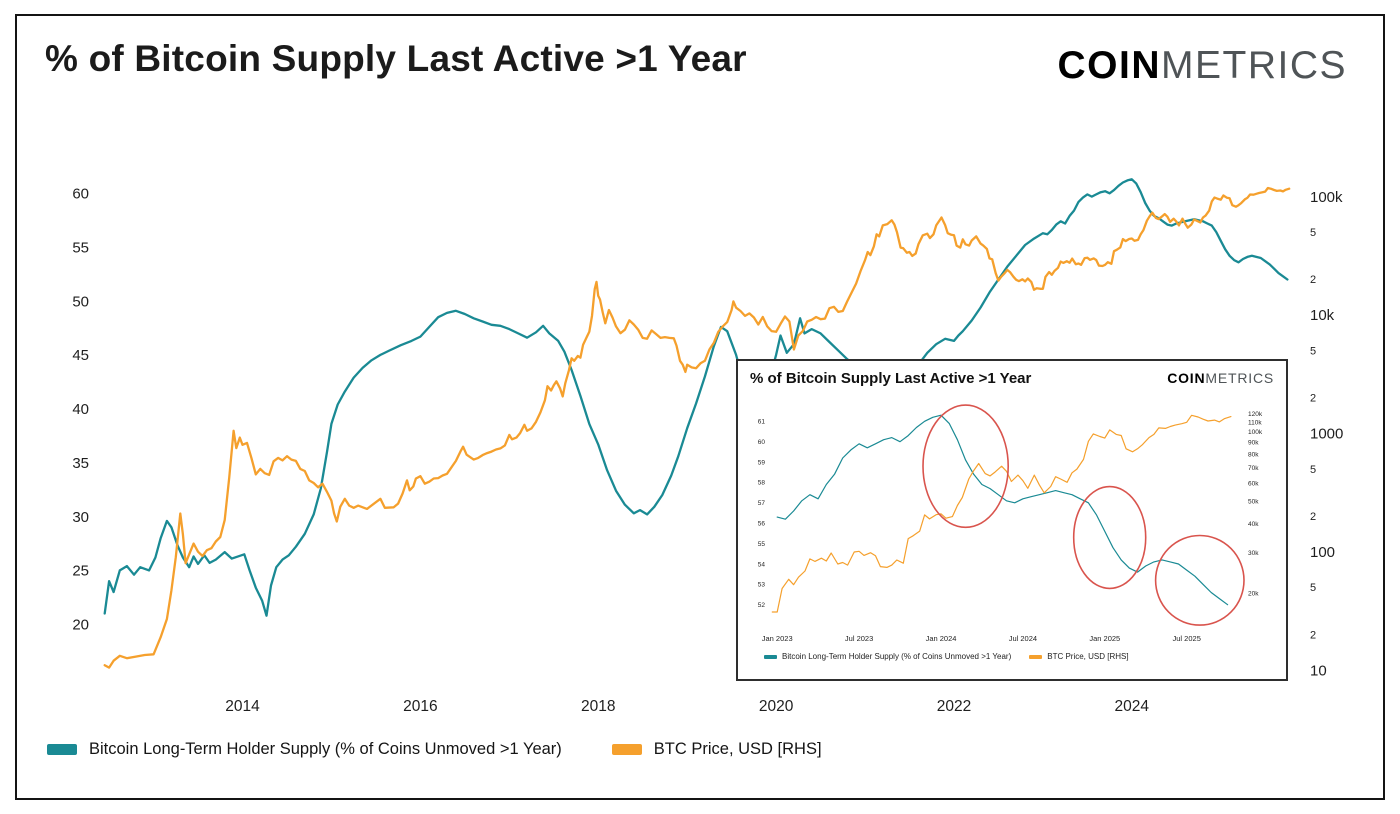 This screenshot has width=1400, height=814. I want to click on legend-item-btc-price: BTC Price, USD [RHS], so click(716, 749).